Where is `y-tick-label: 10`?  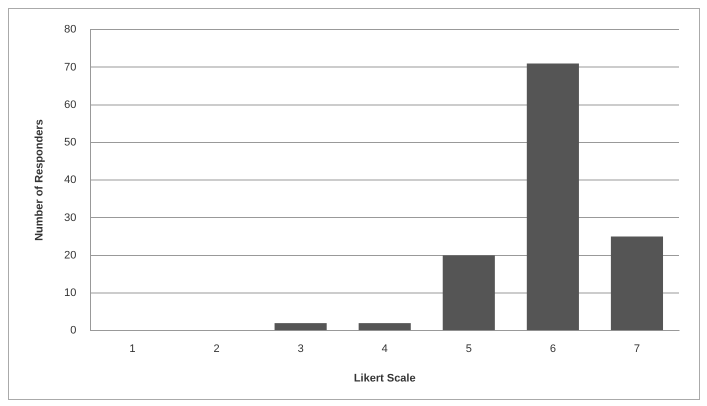 y-tick-label: 10 is located at coordinates (70, 293).